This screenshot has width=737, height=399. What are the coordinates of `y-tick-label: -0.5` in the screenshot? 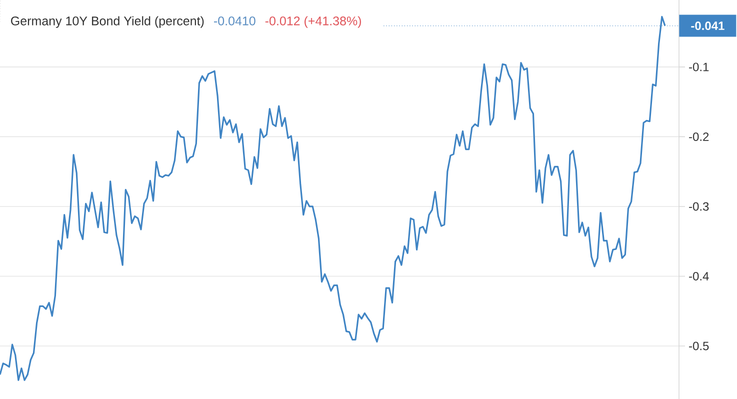 It's located at (699, 346).